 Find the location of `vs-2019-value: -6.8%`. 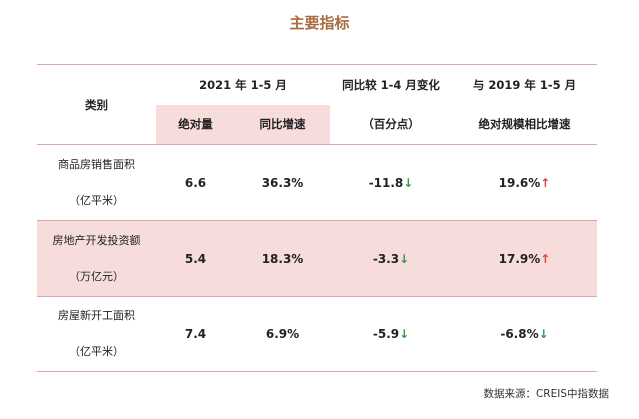

vs-2019-value: -6.8% is located at coordinates (519, 334).